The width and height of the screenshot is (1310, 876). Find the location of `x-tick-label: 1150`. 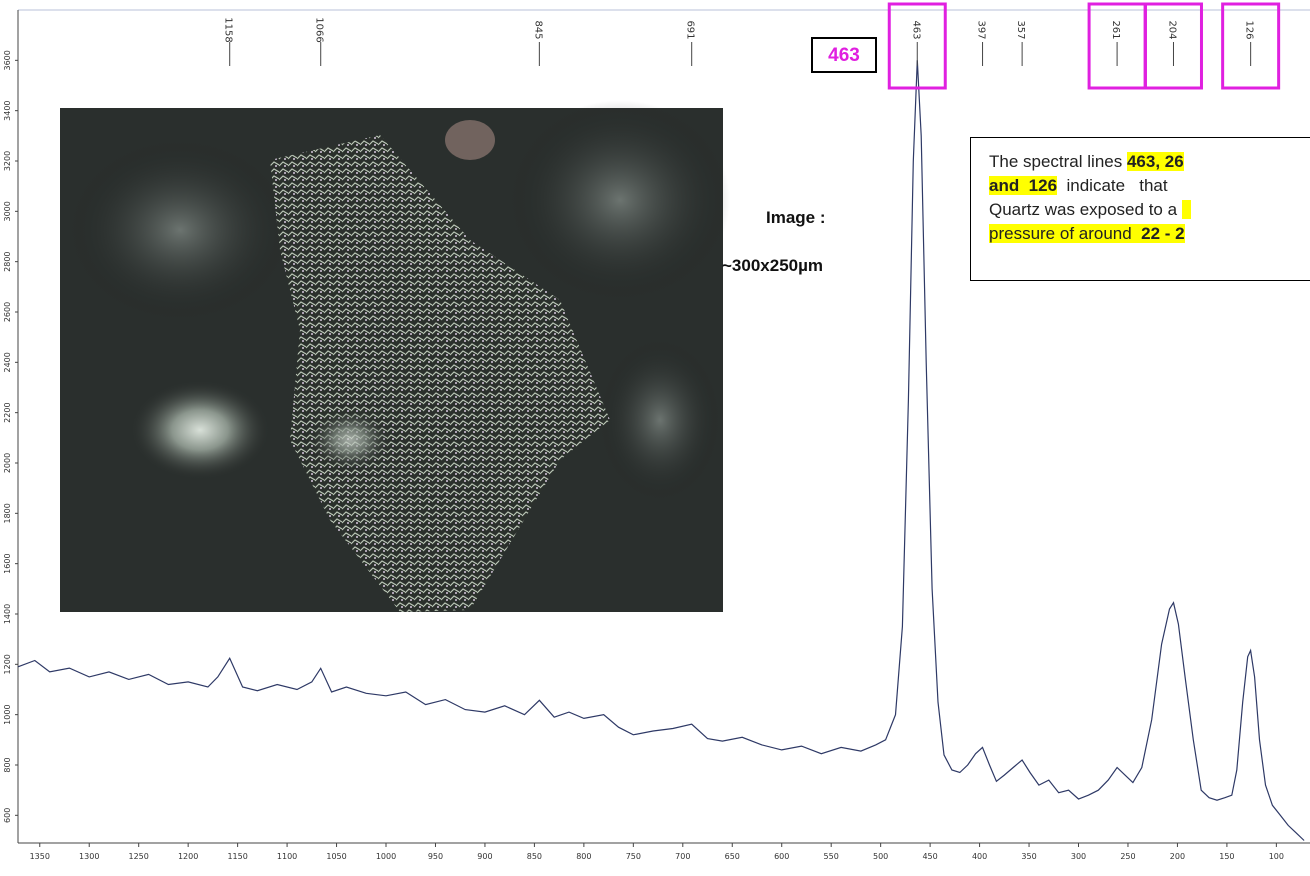

x-tick-label: 1150 is located at coordinates (237, 856).